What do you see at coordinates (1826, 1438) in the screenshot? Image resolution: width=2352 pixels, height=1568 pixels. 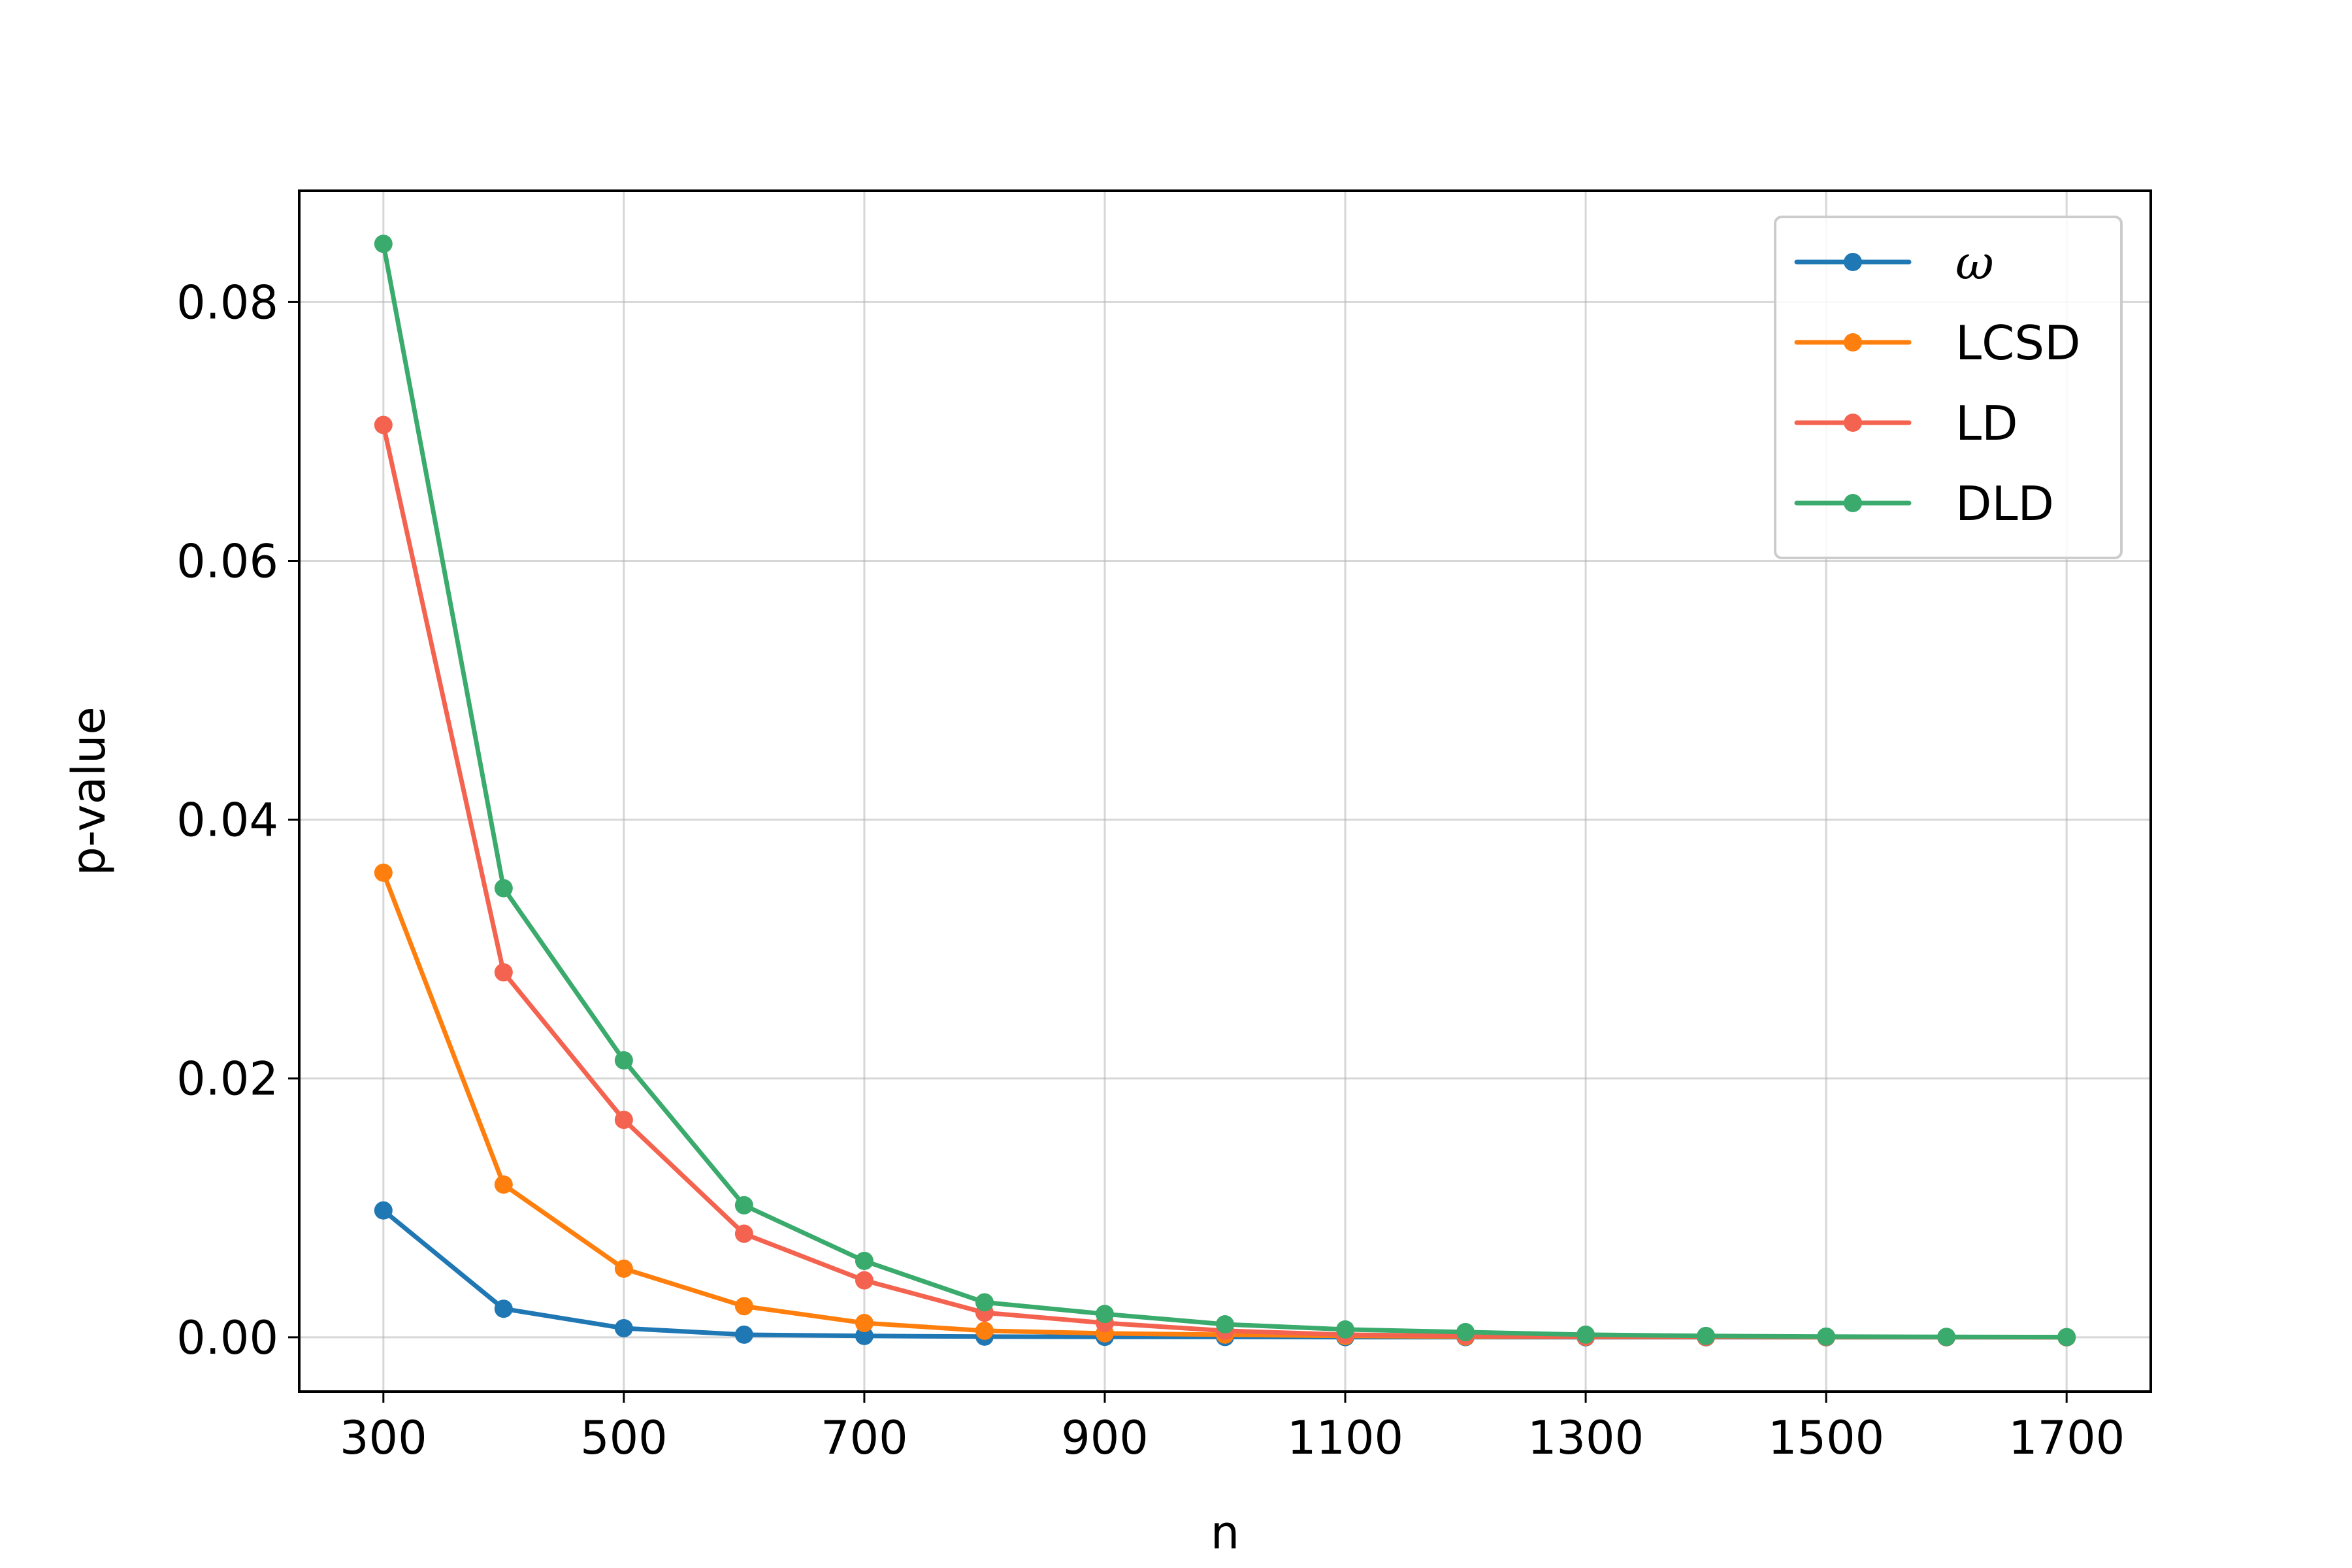 I see `x-tick-label: 1500` at bounding box center [1826, 1438].